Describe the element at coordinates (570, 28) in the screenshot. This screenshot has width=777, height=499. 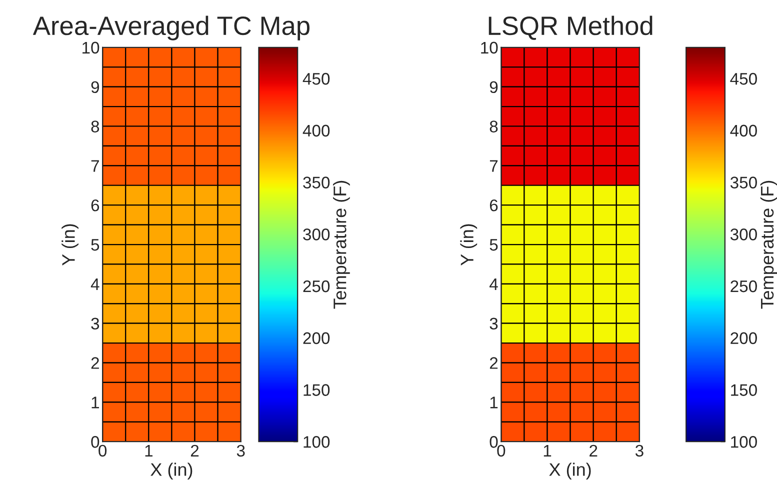
I see `chart-title: LSQR Method` at that location.